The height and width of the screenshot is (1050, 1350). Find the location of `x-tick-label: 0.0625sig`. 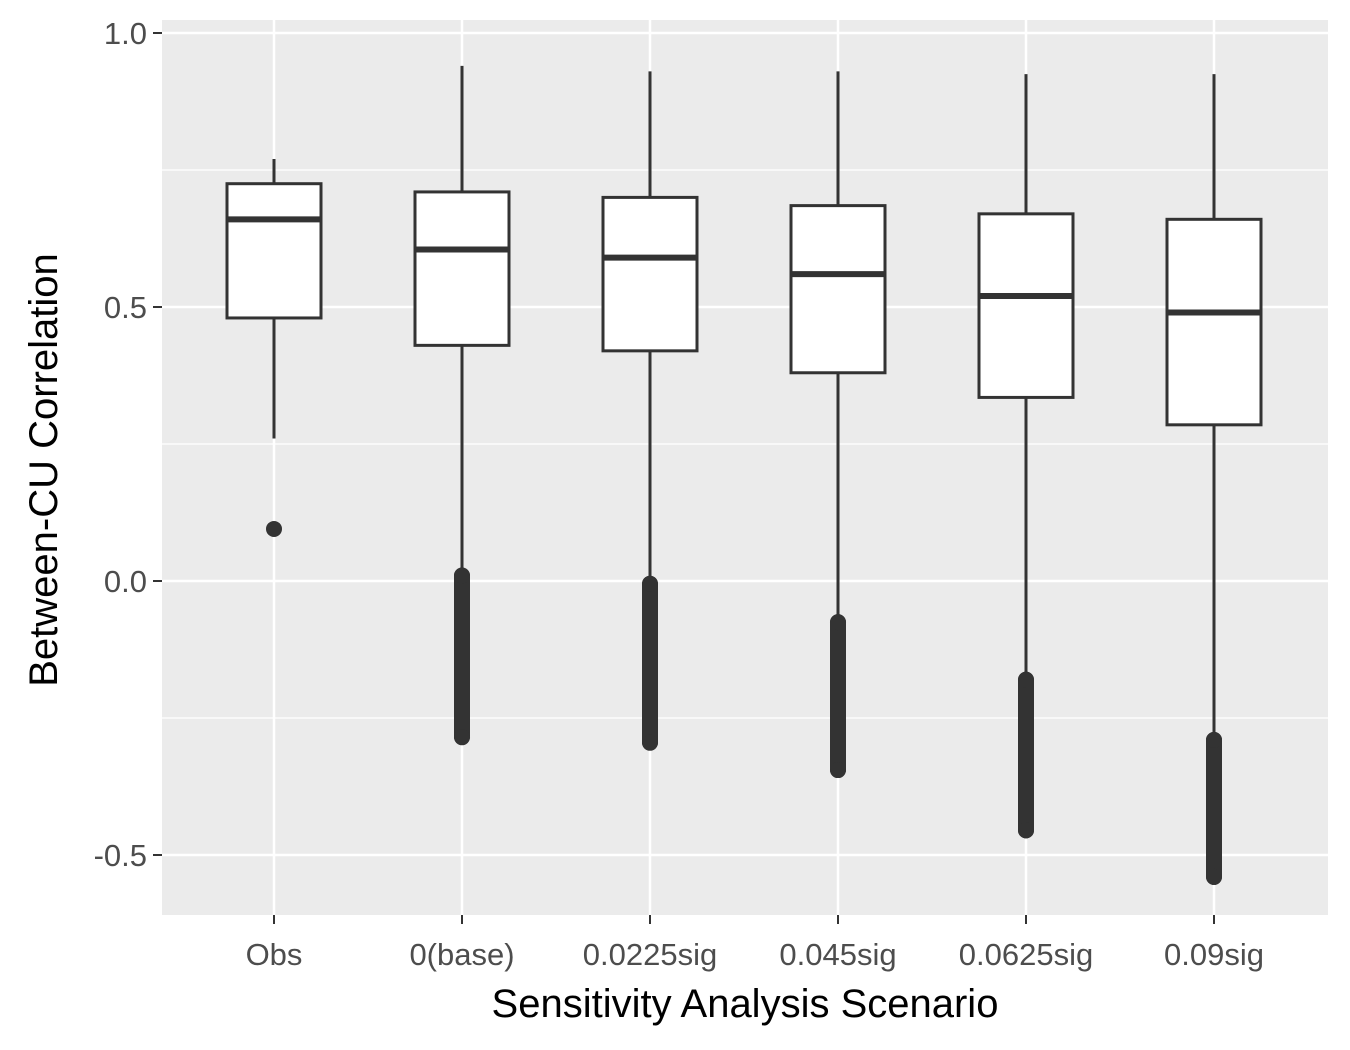

x-tick-label: 0.0625sig is located at coordinates (1026, 954).